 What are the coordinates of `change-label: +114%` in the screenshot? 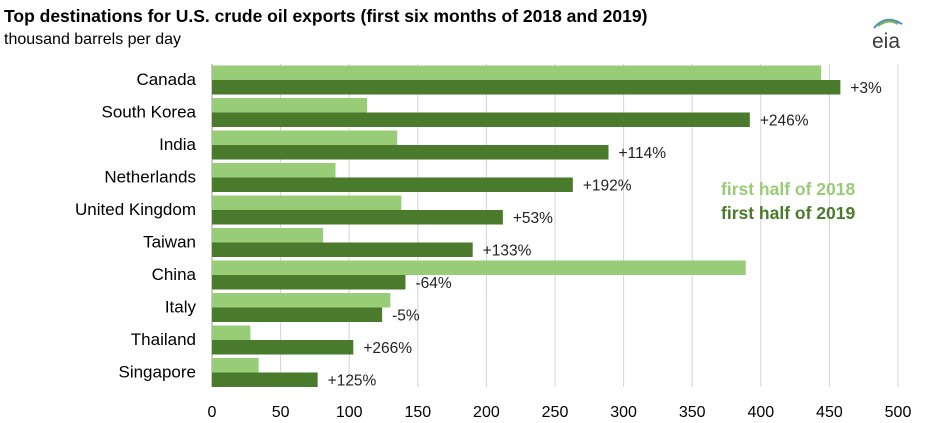 It's located at (643, 153).